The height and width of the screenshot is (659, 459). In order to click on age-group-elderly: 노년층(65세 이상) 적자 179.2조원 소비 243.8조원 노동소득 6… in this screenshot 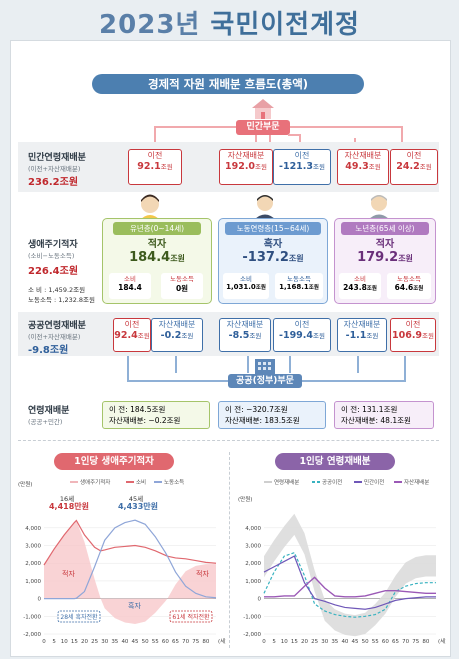, I will do `click(385, 261)`.